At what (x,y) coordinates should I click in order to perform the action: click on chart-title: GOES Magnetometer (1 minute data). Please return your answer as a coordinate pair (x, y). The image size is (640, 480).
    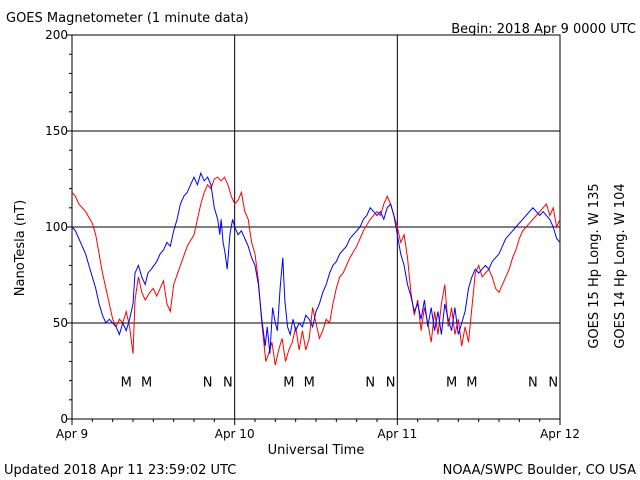
    Looking at the image, I should click on (127, 18).